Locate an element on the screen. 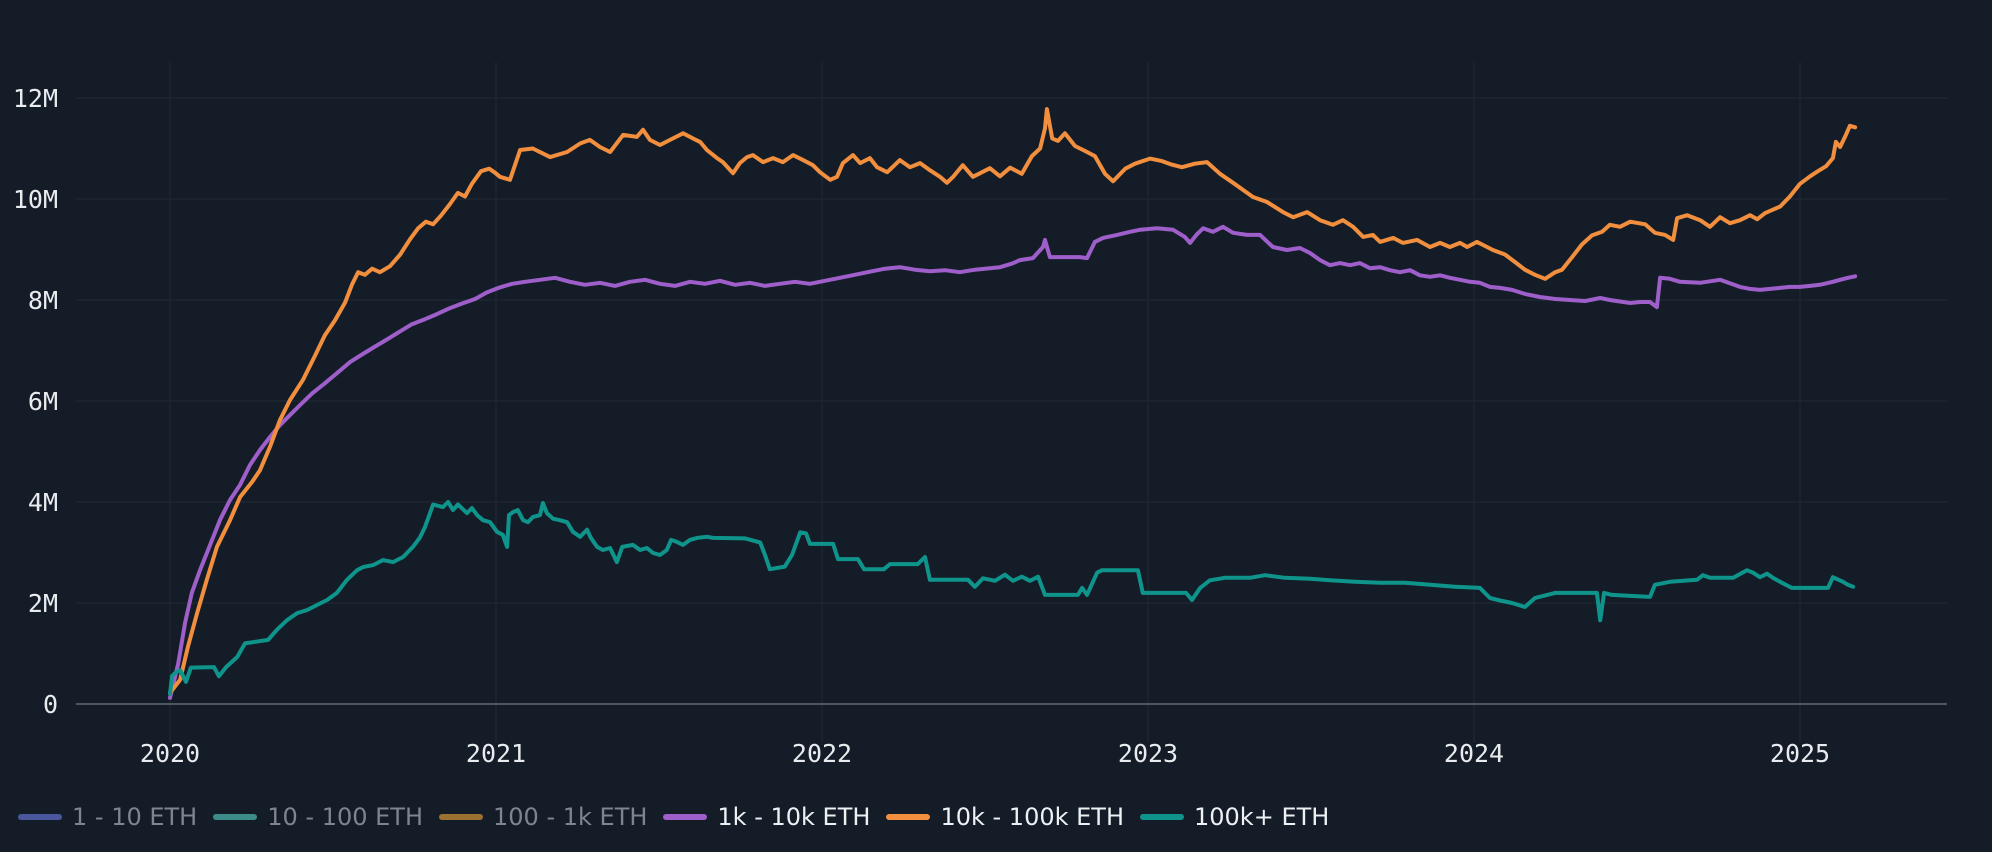  legend-item-10-100-eth: 10 - 100 ETH is located at coordinates (318, 817).